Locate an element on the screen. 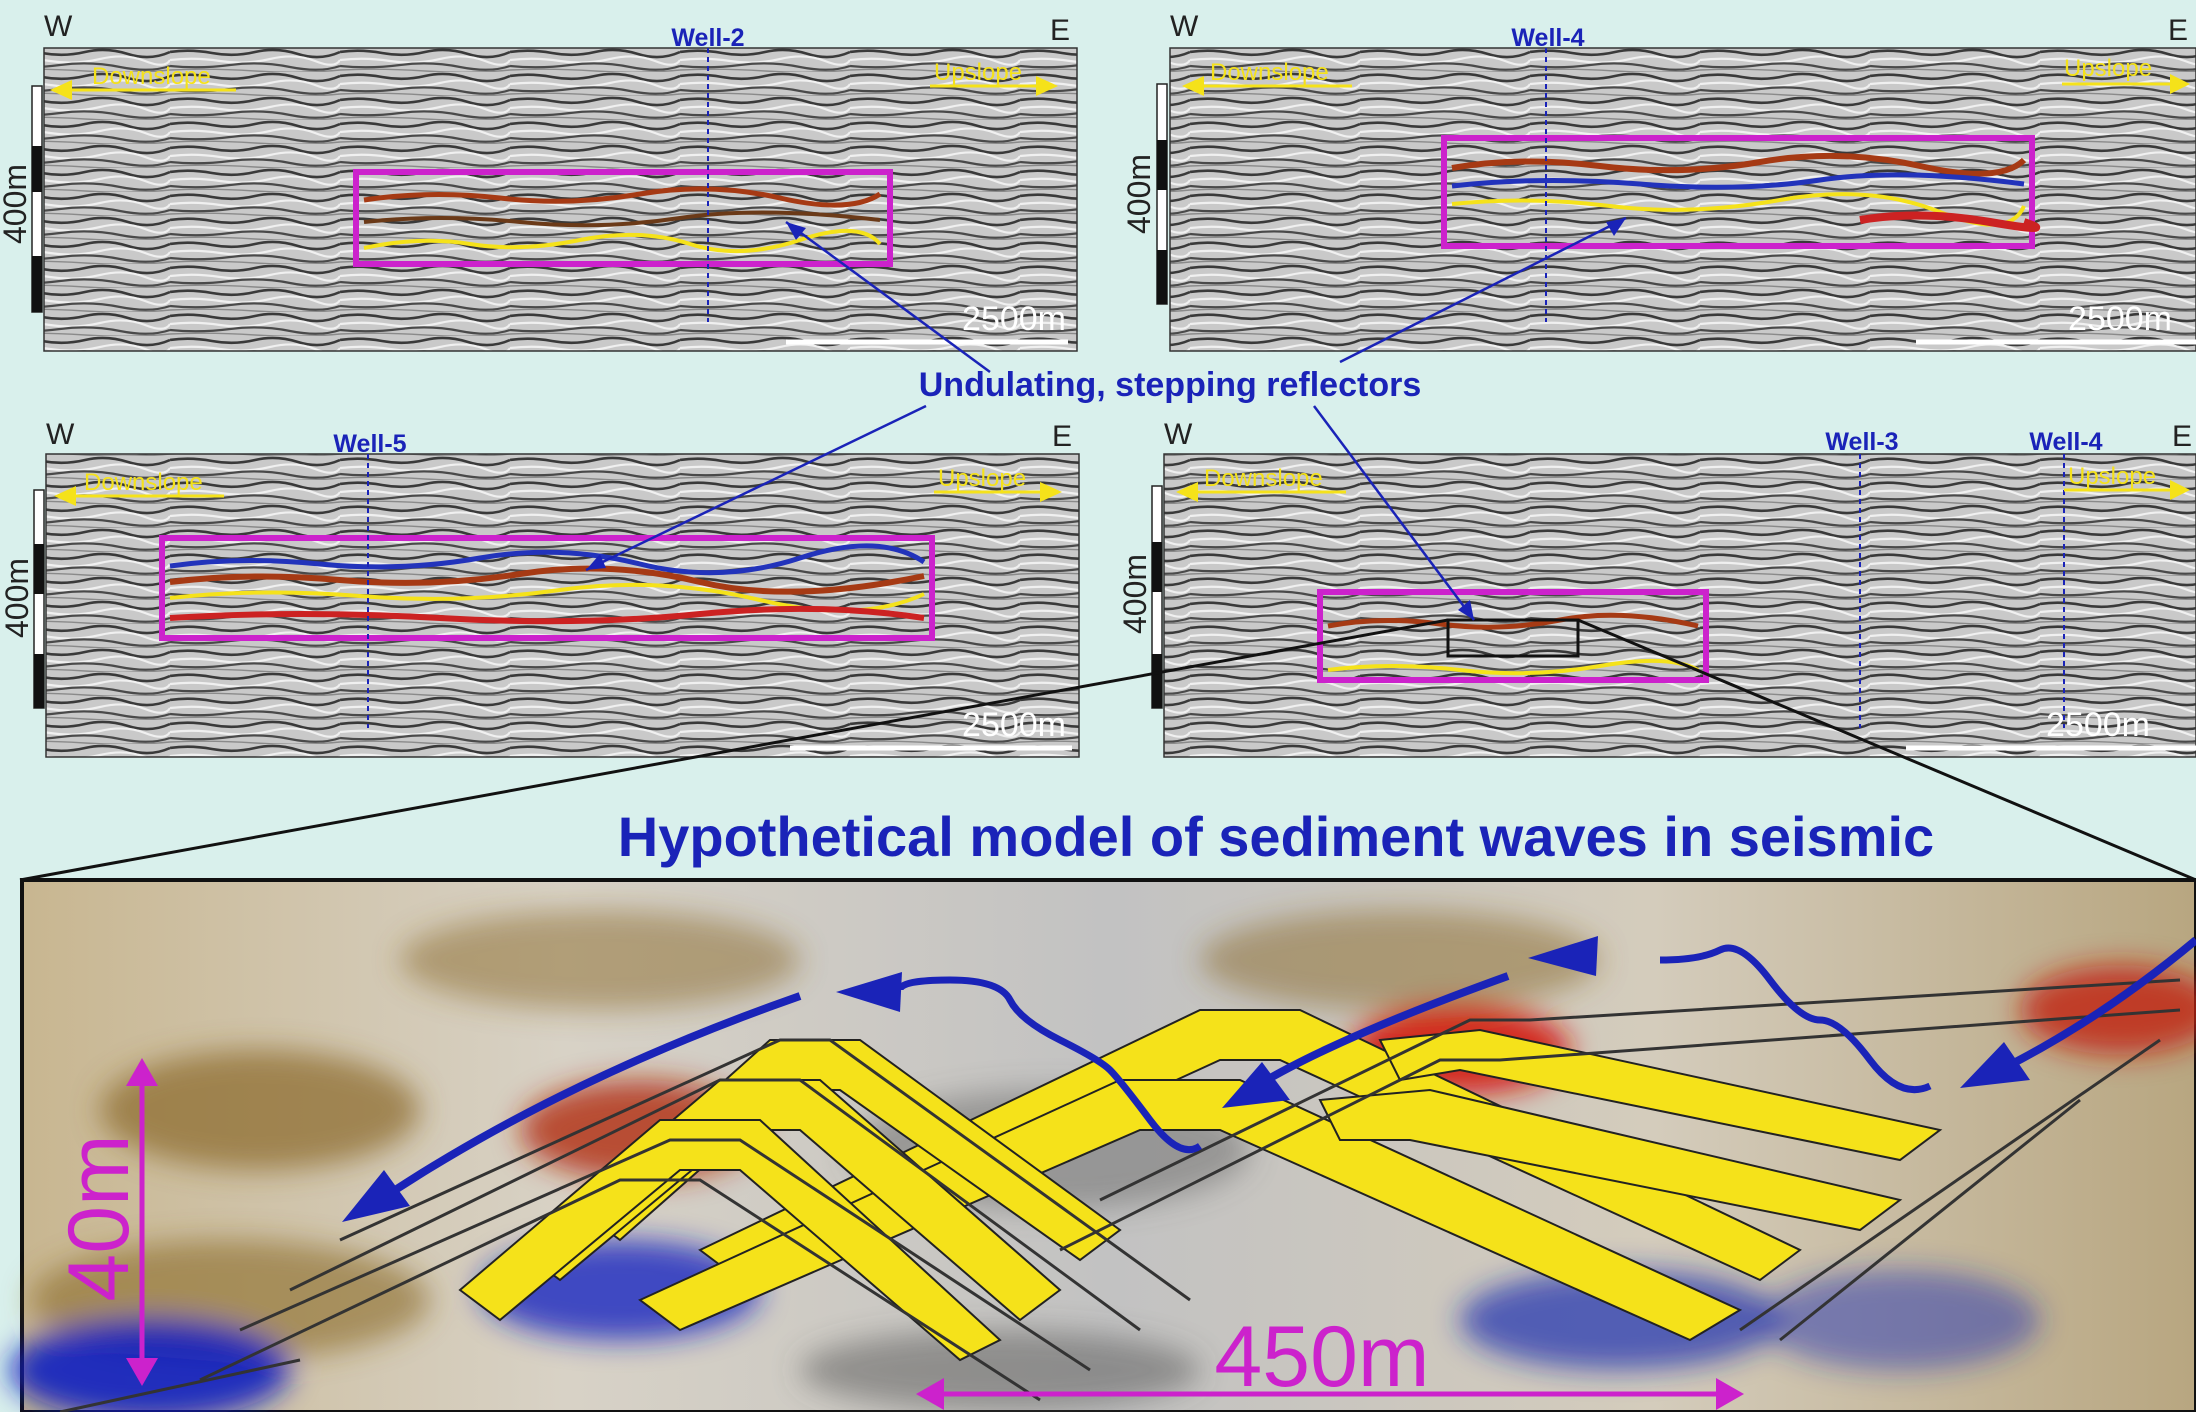  annotation-label: Undulating, stepping reflectors is located at coordinates (1170, 385).